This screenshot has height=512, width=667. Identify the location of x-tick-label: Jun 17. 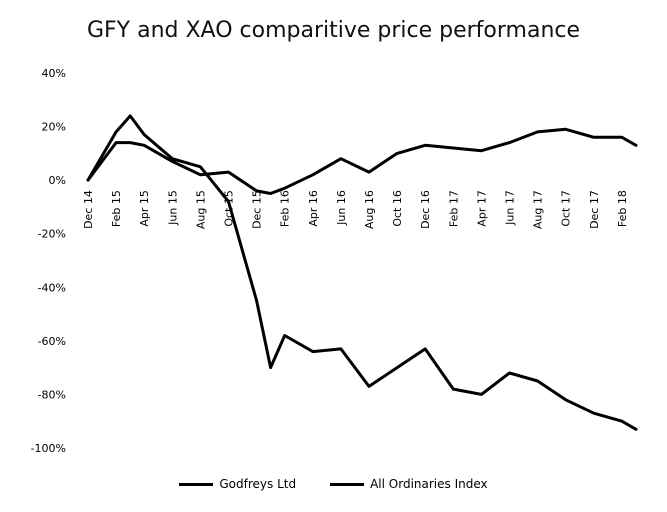
(510, 208).